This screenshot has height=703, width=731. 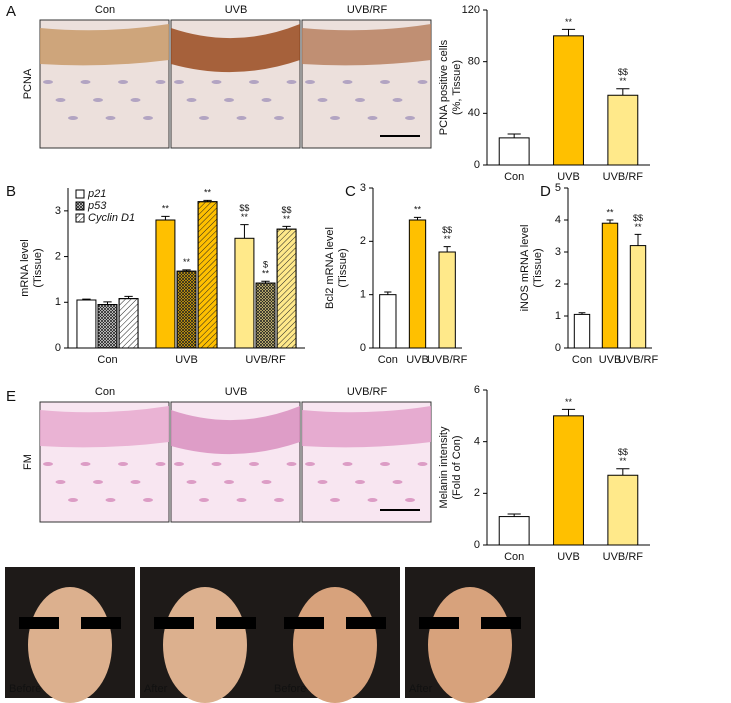 I want to click on panel-letter: D, so click(x=545, y=191).